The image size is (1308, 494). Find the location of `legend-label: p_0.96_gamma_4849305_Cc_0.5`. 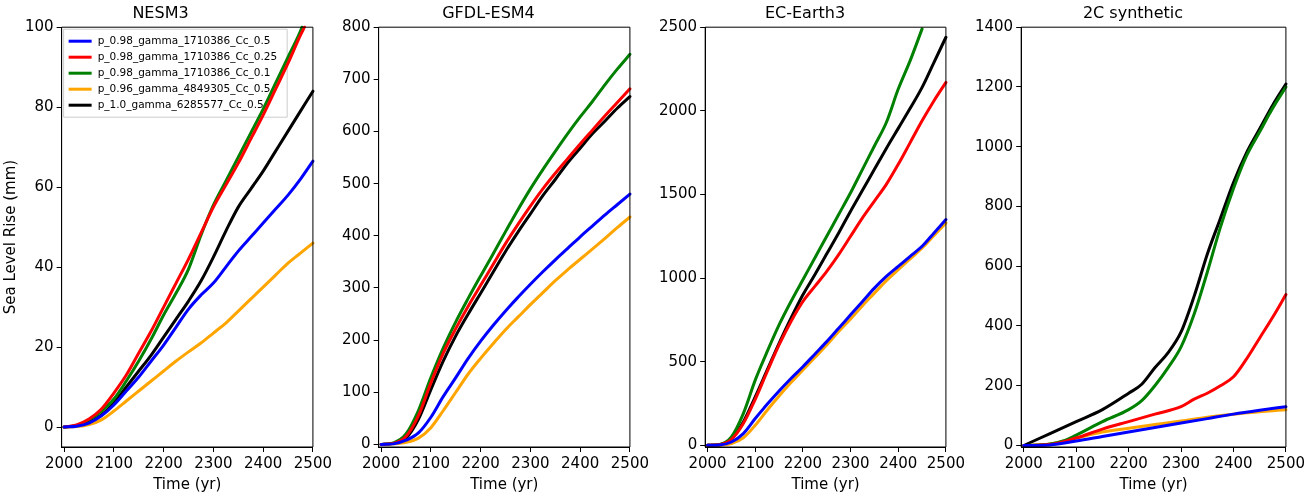

legend-label: p_0.96_gamma_4849305_Cc_0.5 is located at coordinates (184, 88).